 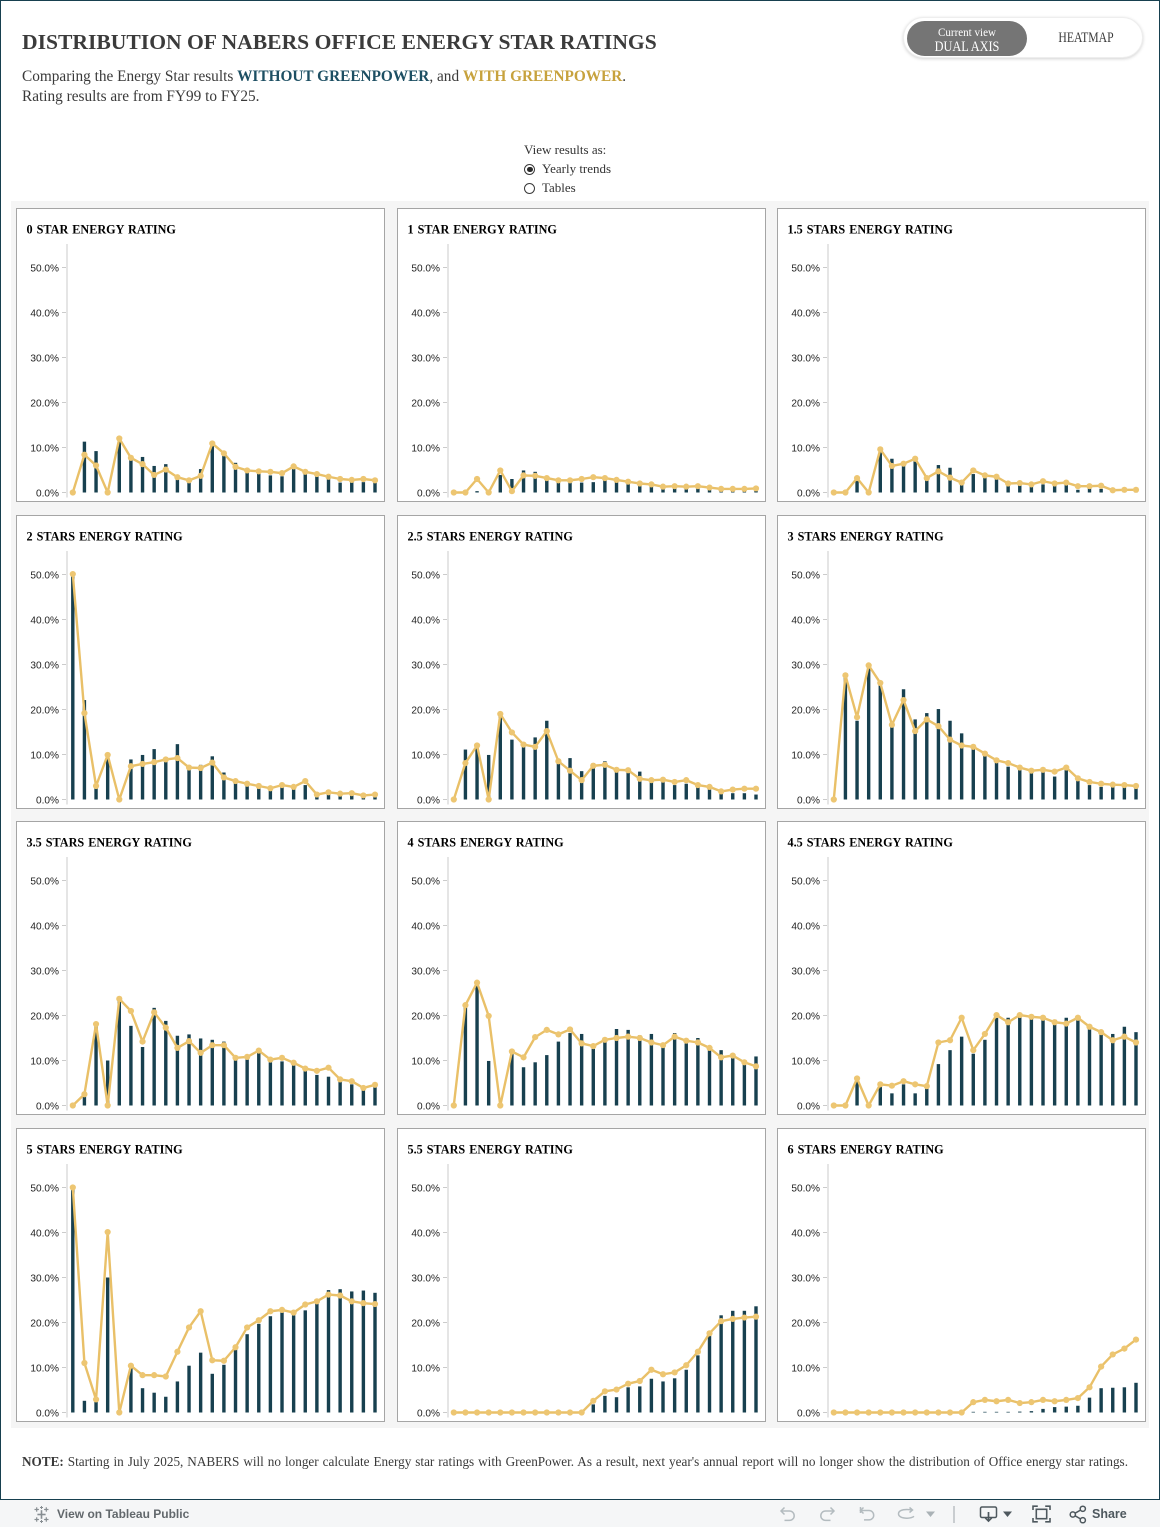 What do you see at coordinates (105, 536) in the screenshot?
I see `svg-text: 2 STARS ENERGY RATING` at bounding box center [105, 536].